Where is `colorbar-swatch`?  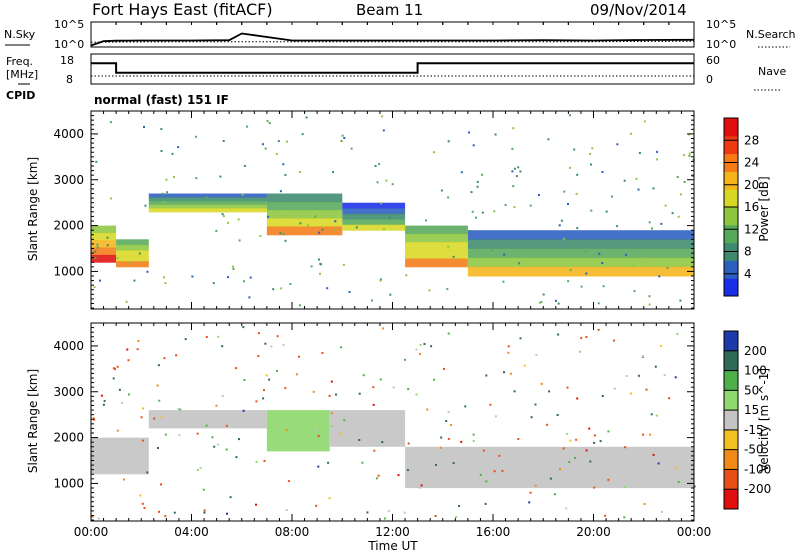 colorbar-swatch is located at coordinates (731, 479).